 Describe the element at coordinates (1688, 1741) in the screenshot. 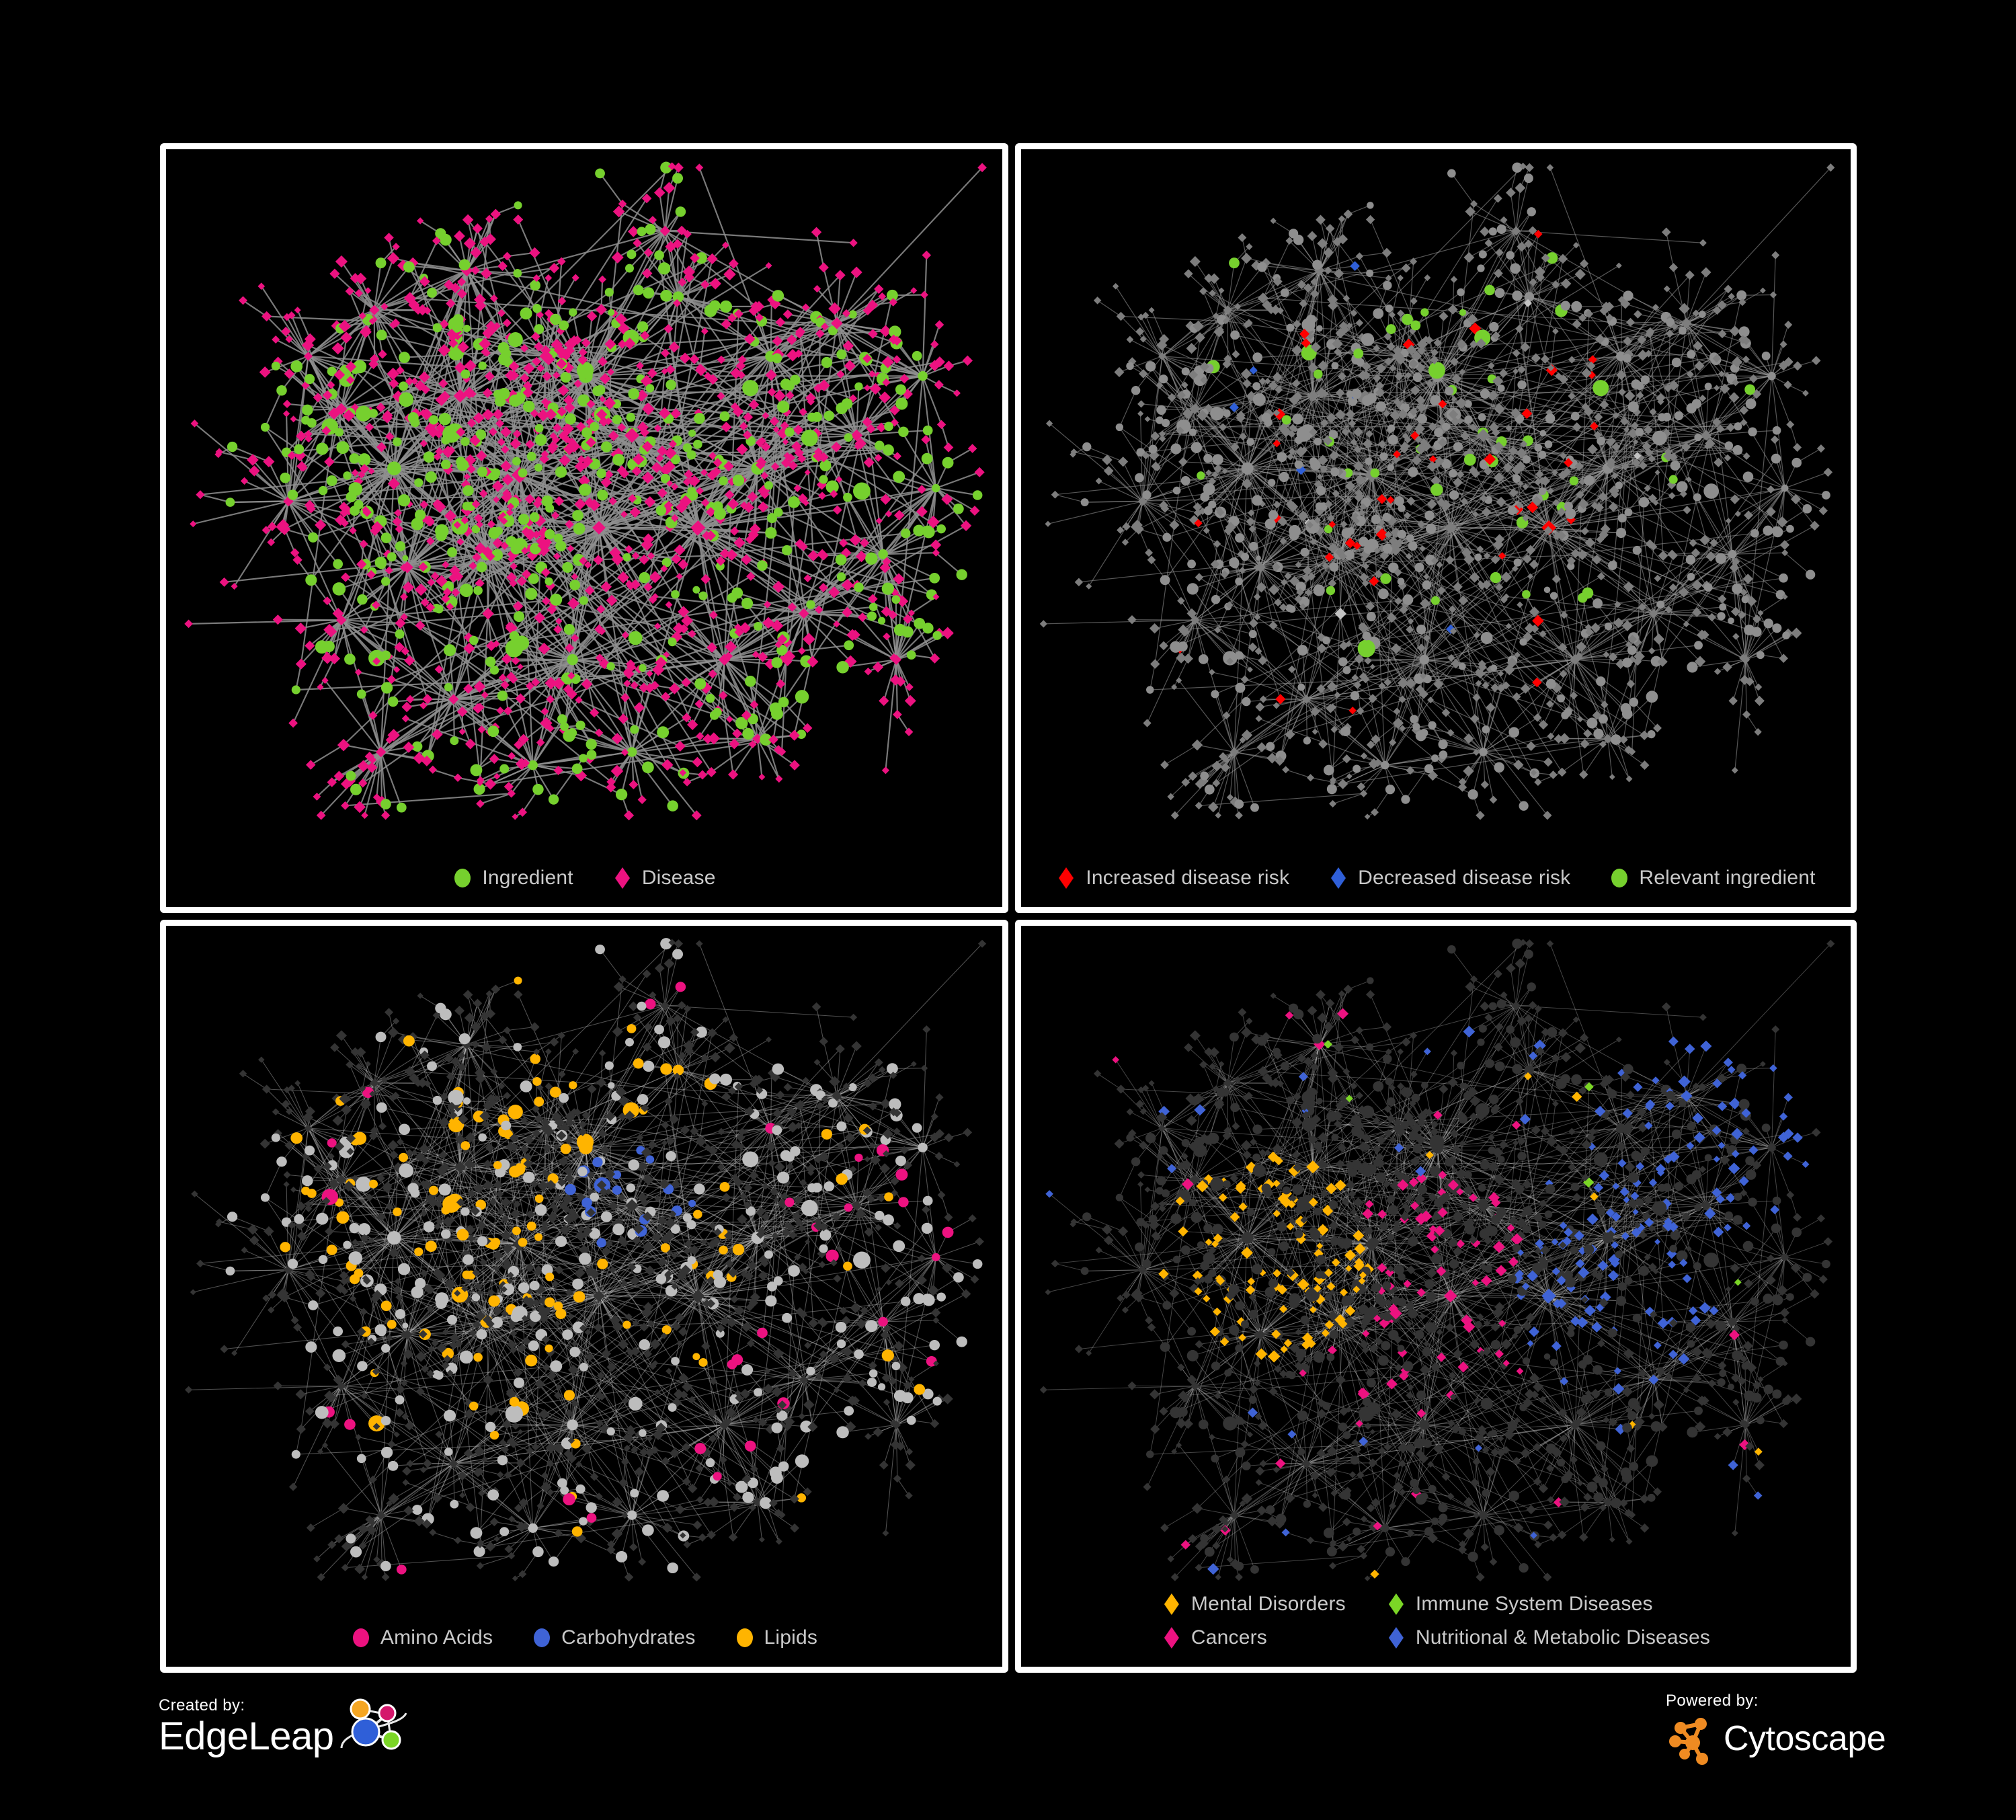

I see `cytoscape-logo-icon` at that location.